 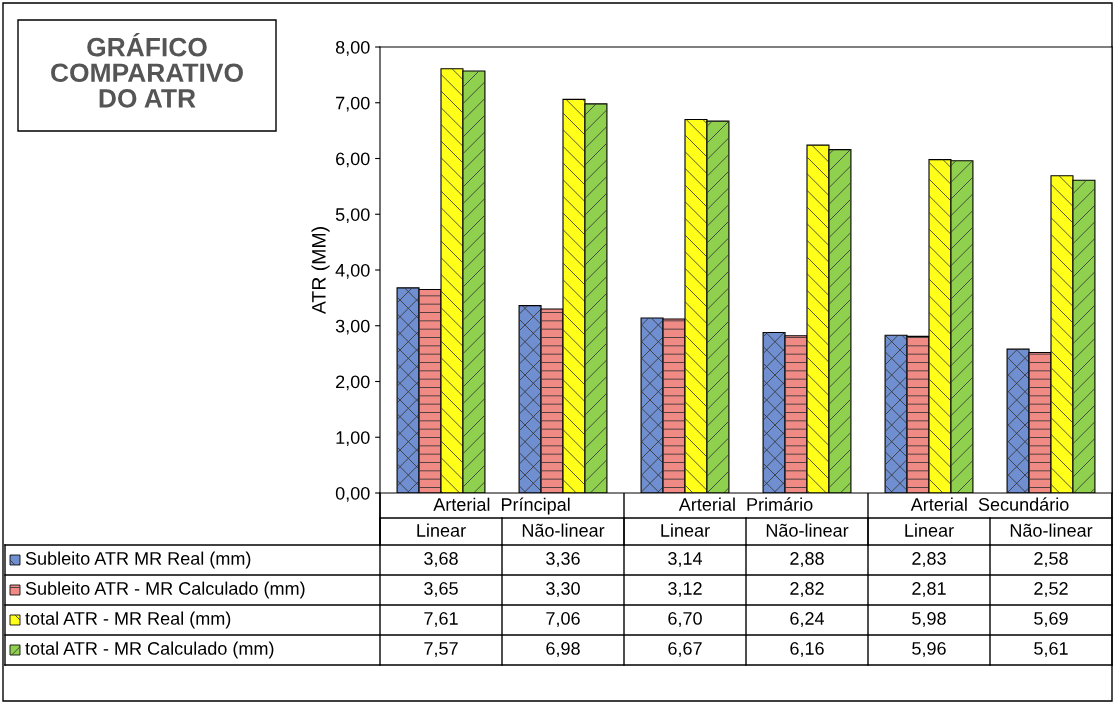 I want to click on data-label: 2,83, so click(x=929, y=559).